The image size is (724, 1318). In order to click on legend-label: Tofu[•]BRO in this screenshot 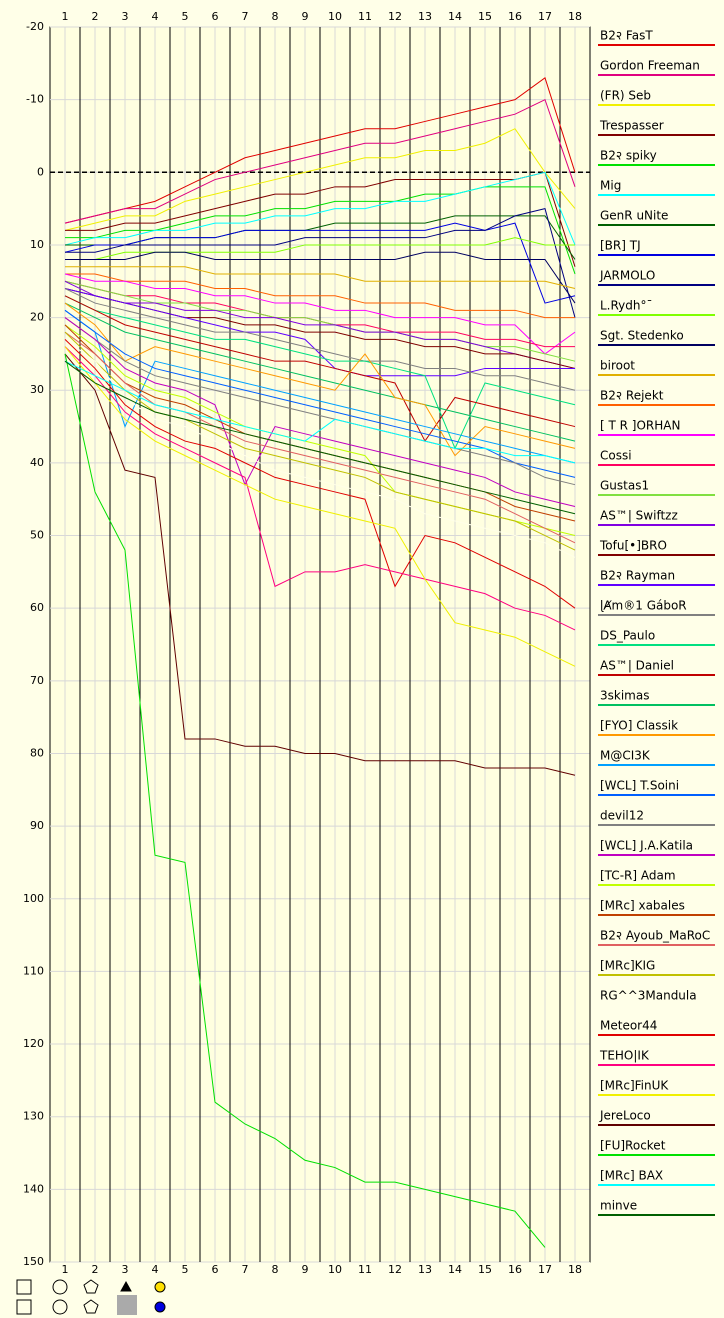, I will do `click(633, 546)`.